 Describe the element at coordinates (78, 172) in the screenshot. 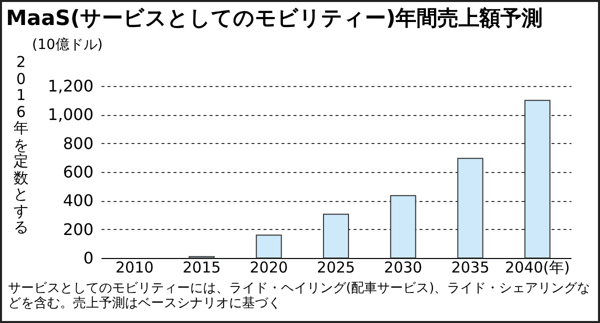

I see `y-tick-label: 600` at that location.